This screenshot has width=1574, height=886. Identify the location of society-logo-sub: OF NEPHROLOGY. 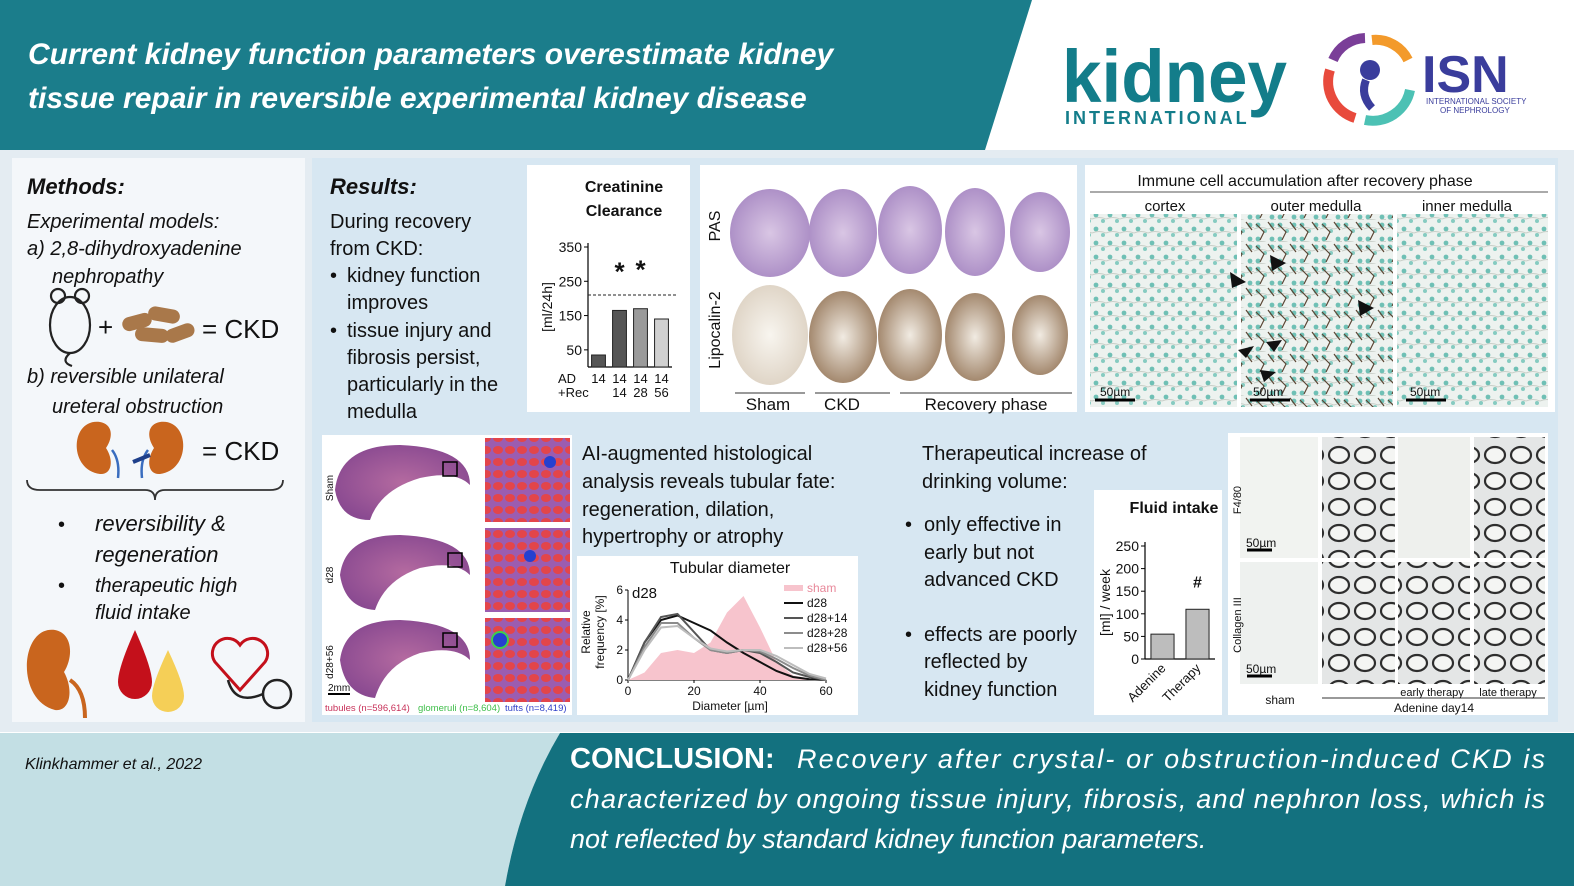
(1475, 110).